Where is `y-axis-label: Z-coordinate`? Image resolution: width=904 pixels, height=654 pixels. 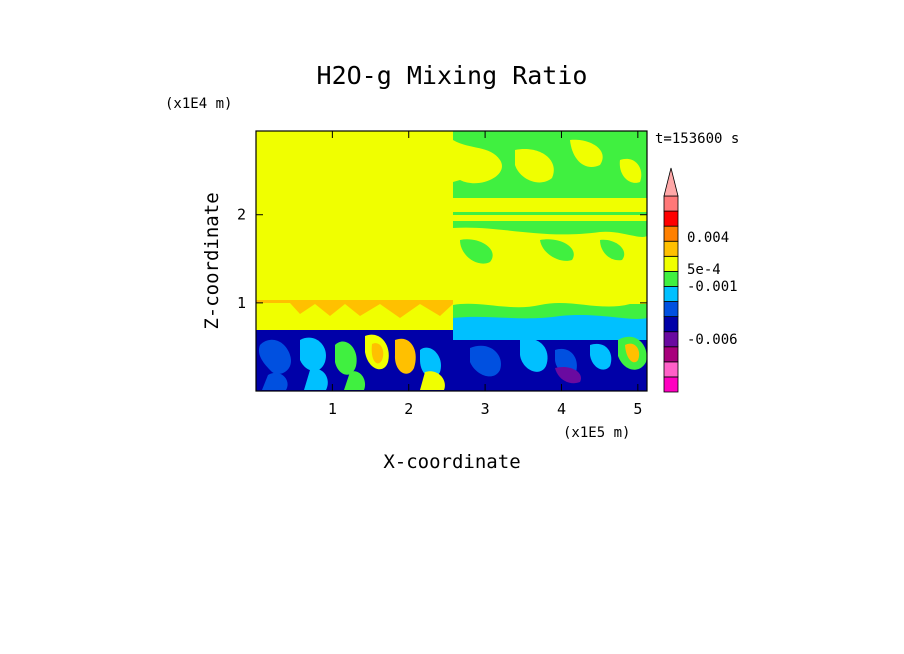 y-axis-label: Z-coordinate is located at coordinates (212, 260).